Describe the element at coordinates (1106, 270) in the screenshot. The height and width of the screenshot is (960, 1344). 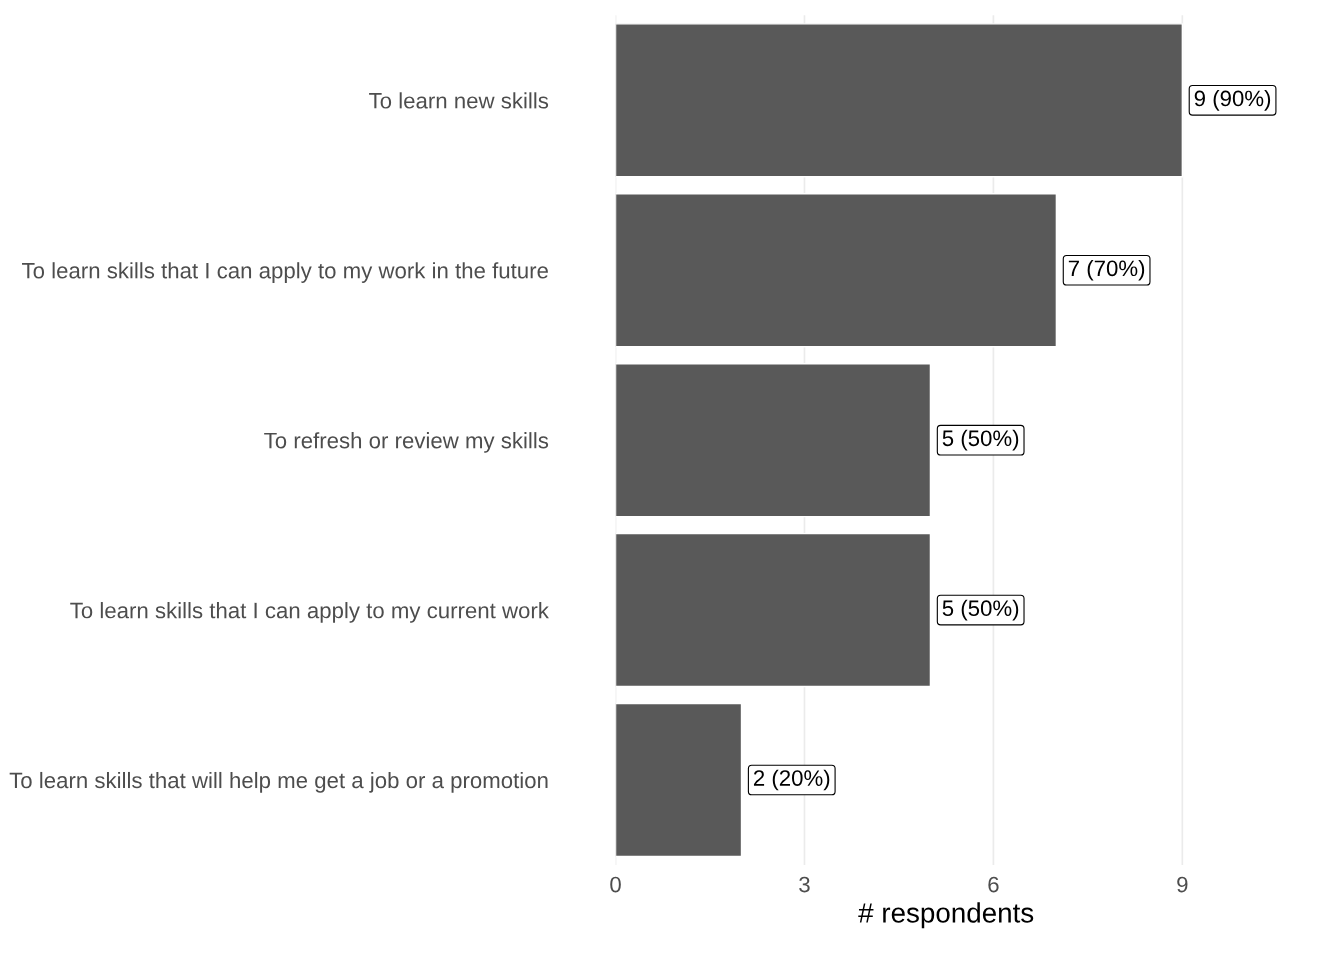
I see `data-label: 7 (70%)` at that location.